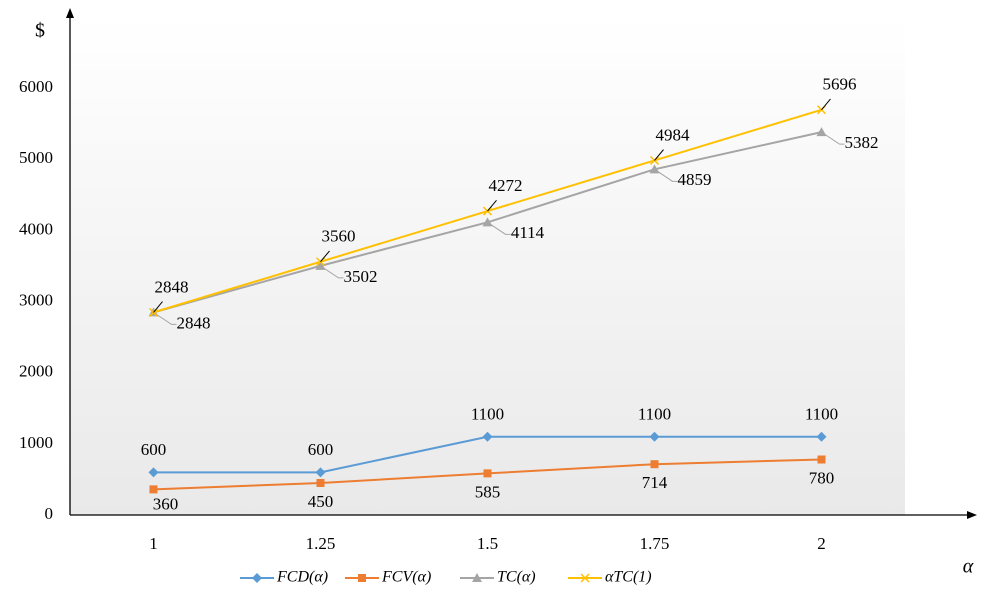  Describe the element at coordinates (655, 482) in the screenshot. I see `data-label: 714` at that location.